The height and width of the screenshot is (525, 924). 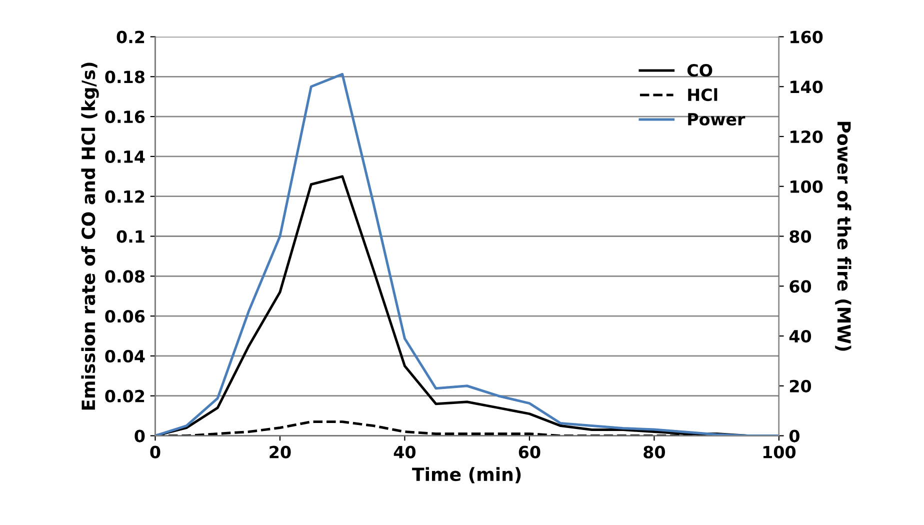 What do you see at coordinates (124, 396) in the screenshot?
I see `y-tick-label: 0.02` at bounding box center [124, 396].